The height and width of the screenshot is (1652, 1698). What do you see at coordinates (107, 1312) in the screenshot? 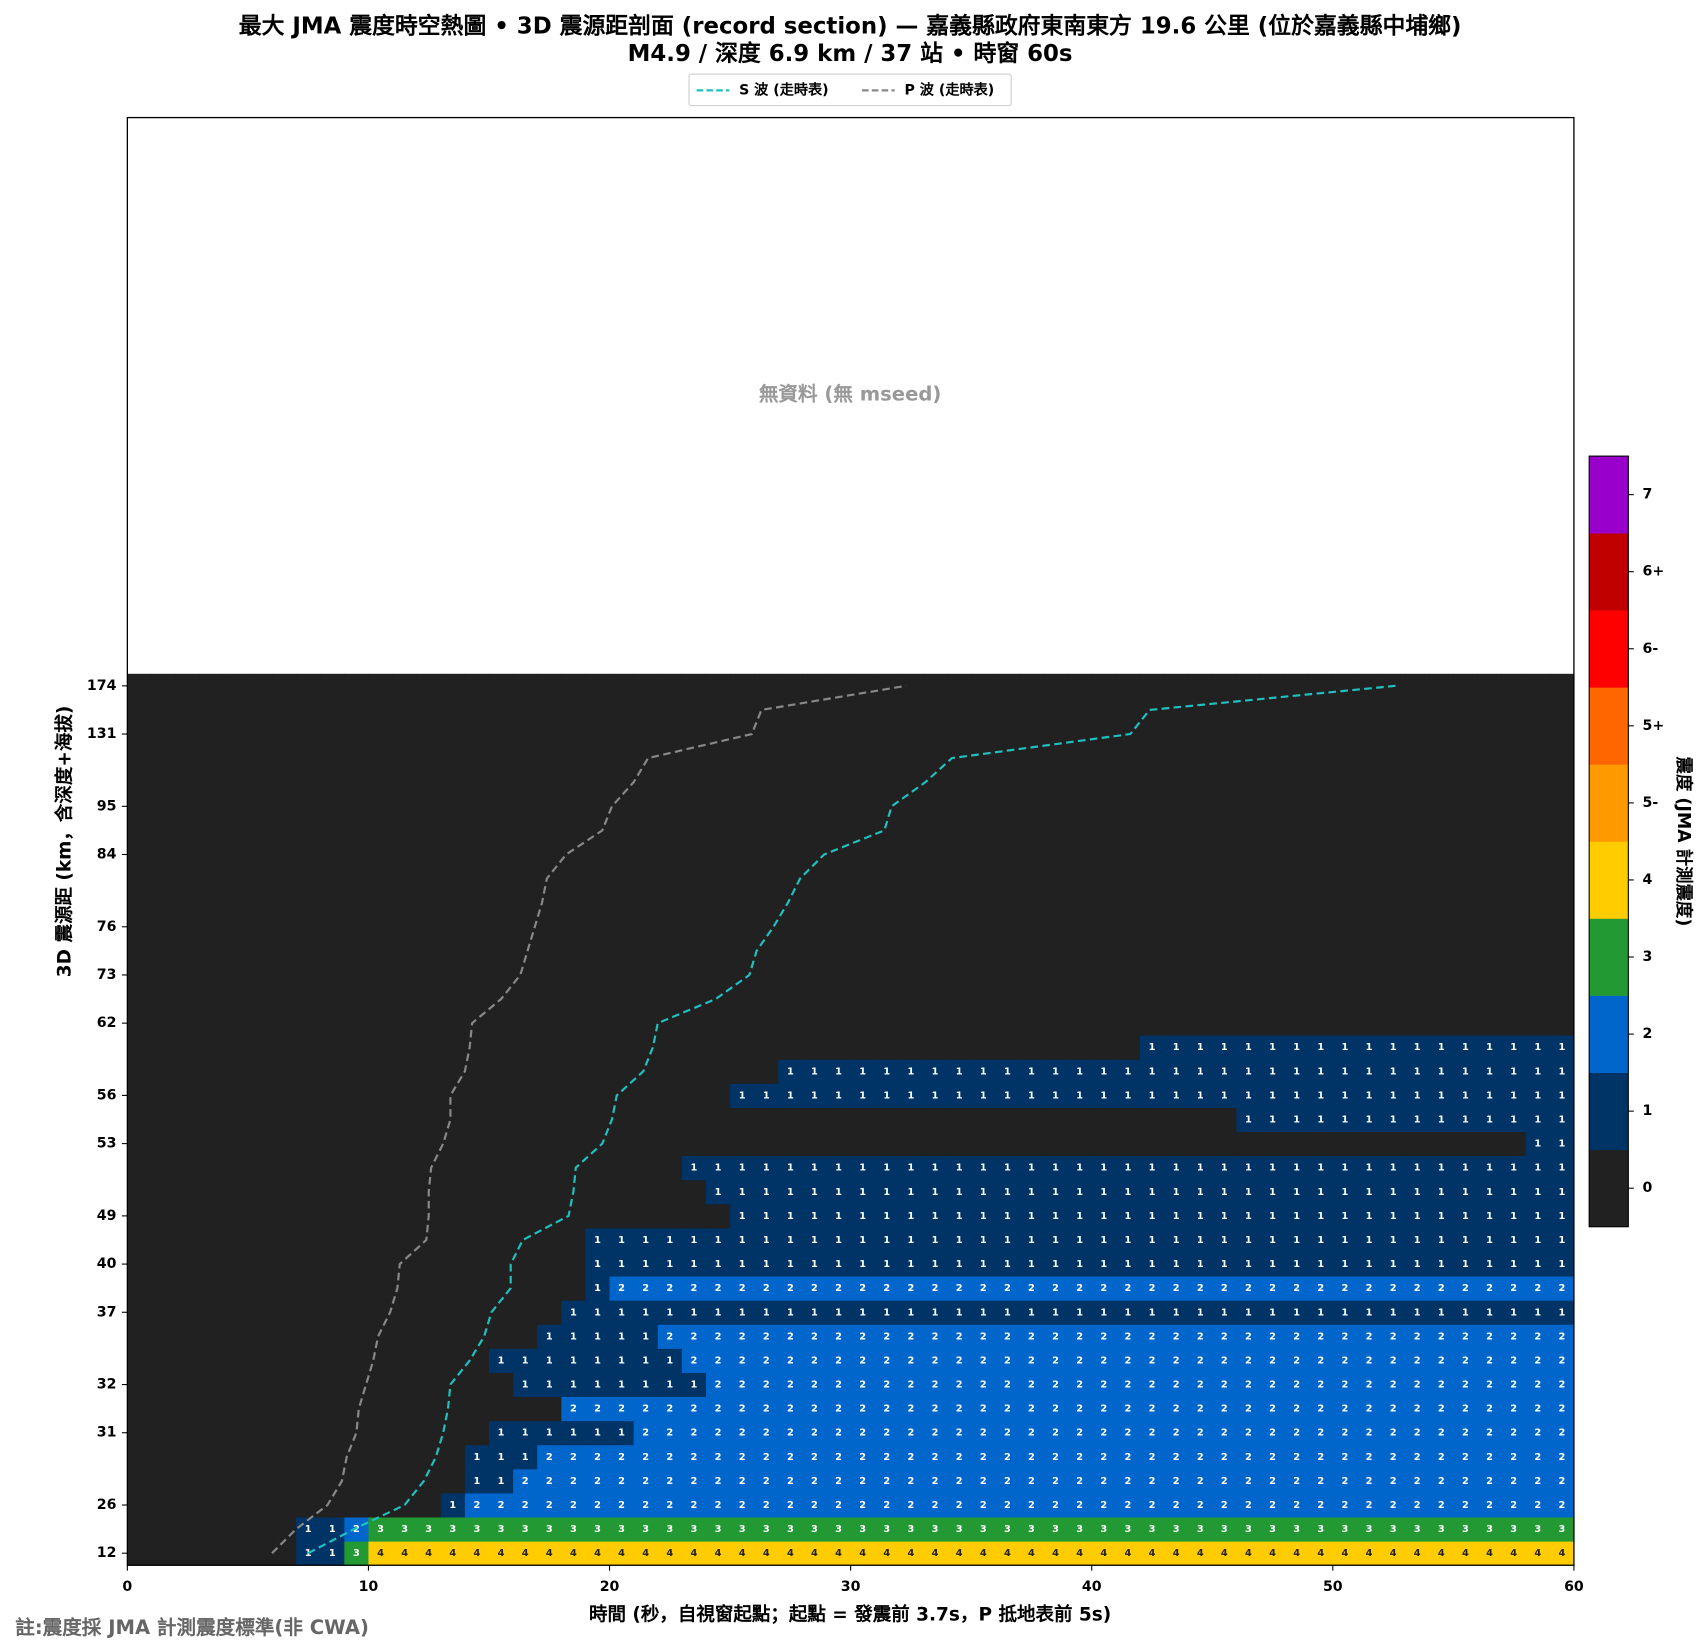
I see `y-tick-label: 37` at bounding box center [107, 1312].